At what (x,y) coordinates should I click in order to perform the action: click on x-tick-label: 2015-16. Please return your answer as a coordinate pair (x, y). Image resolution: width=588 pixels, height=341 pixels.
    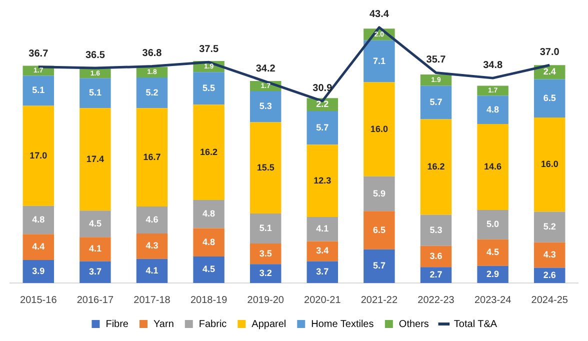
    Looking at the image, I should click on (39, 300).